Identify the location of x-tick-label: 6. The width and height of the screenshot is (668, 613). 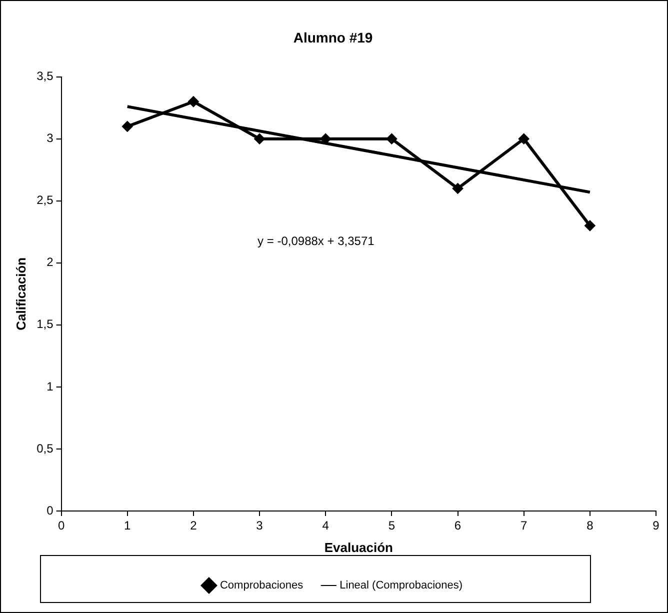
(458, 525).